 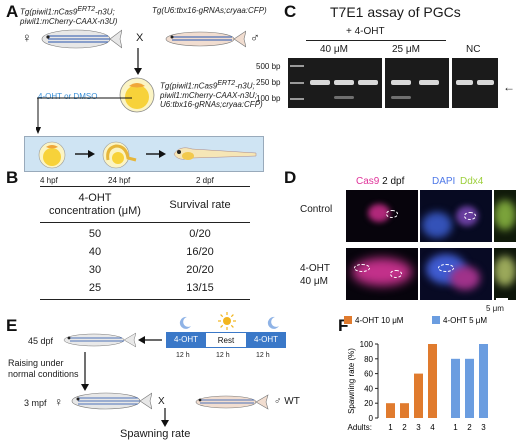 I want to click on y-axis-title: Spawning rate (%), so click(x=351, y=381).